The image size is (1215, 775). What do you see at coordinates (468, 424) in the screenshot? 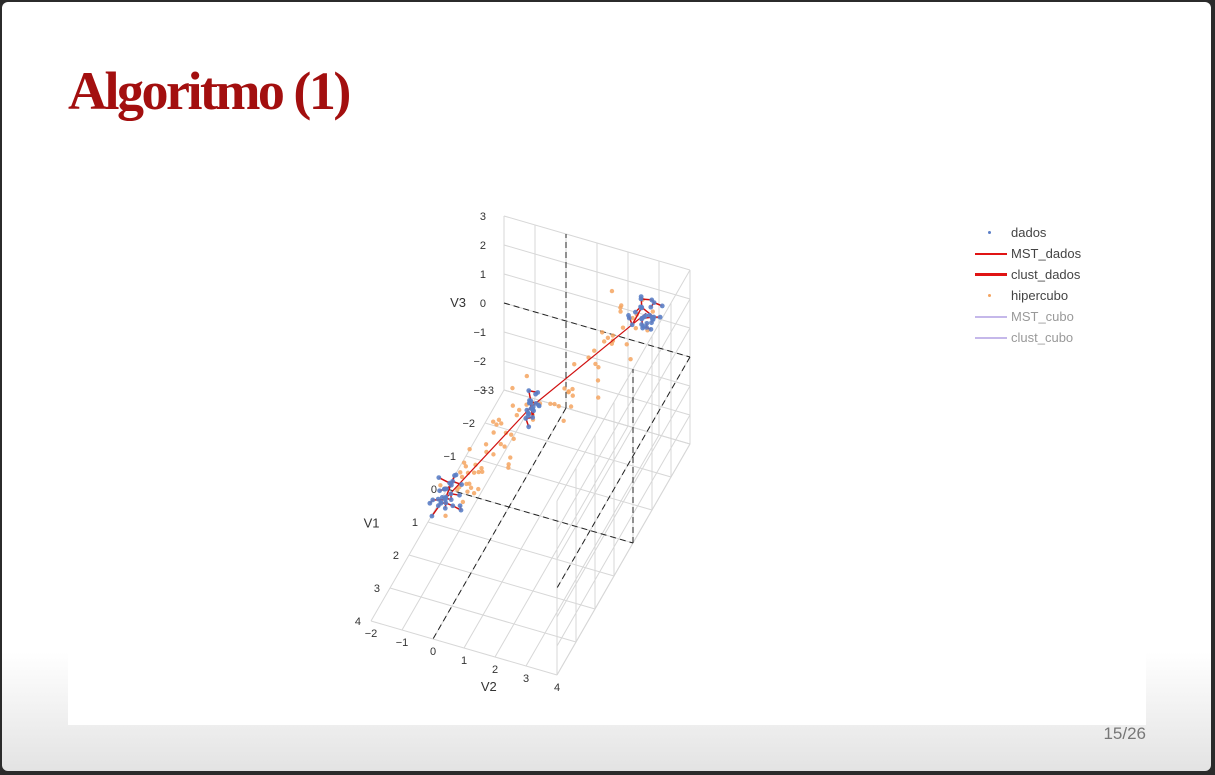
I see `x-tick-label: −2` at bounding box center [468, 424].